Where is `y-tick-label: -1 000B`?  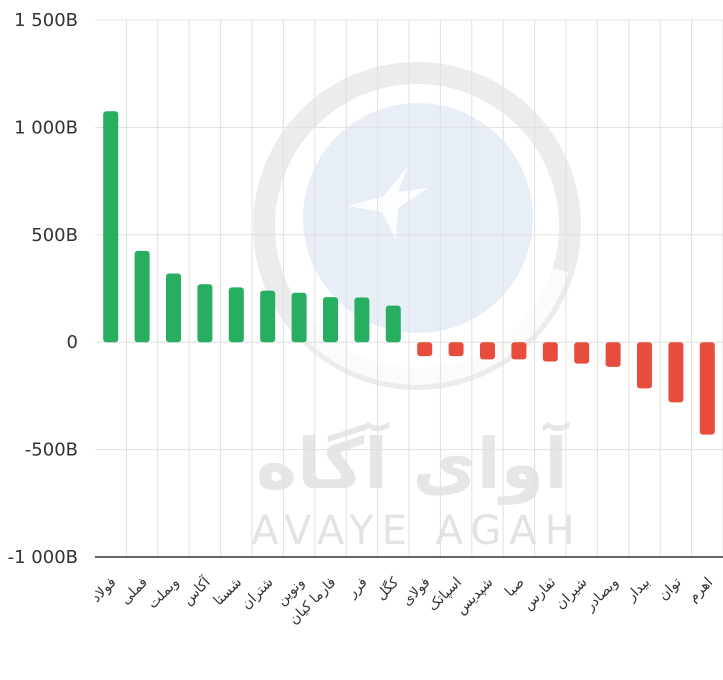
y-tick-label: -1 000B is located at coordinates (43, 557).